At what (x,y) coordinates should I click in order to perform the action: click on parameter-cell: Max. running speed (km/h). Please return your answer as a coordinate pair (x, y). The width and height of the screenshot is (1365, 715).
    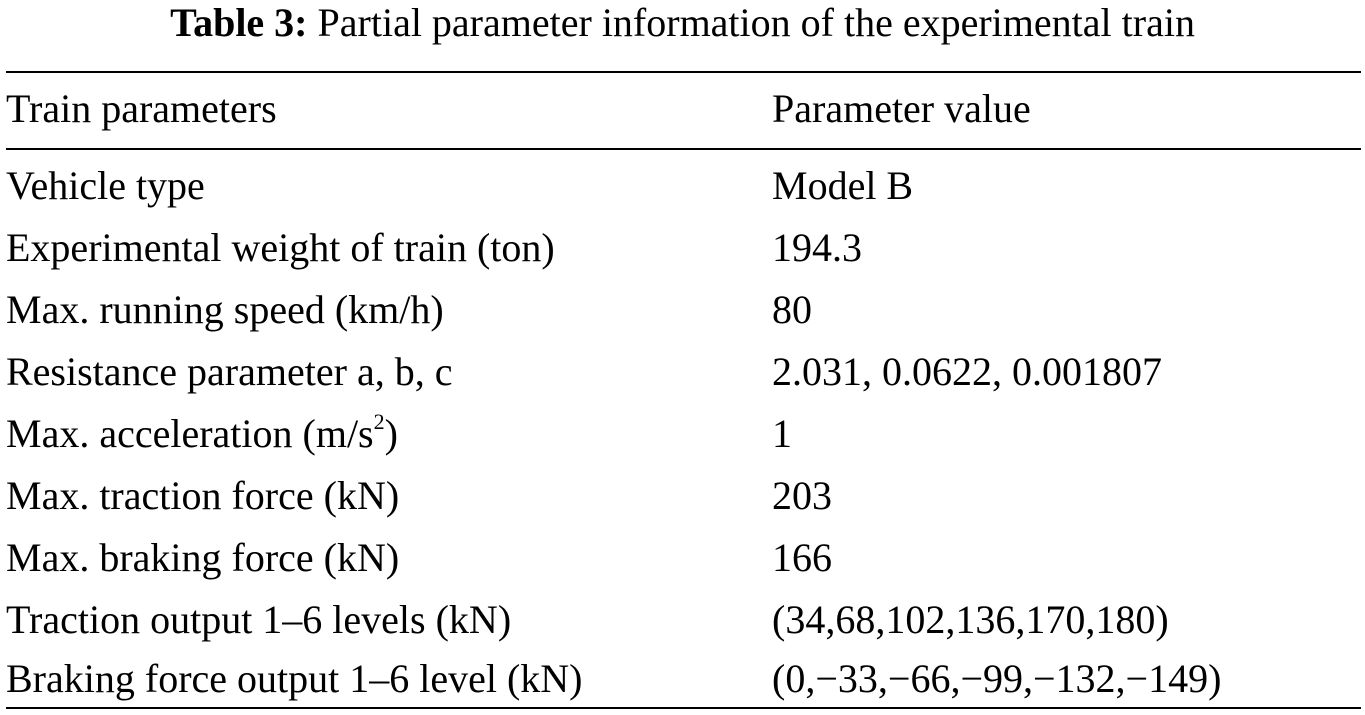
    Looking at the image, I should click on (225, 309).